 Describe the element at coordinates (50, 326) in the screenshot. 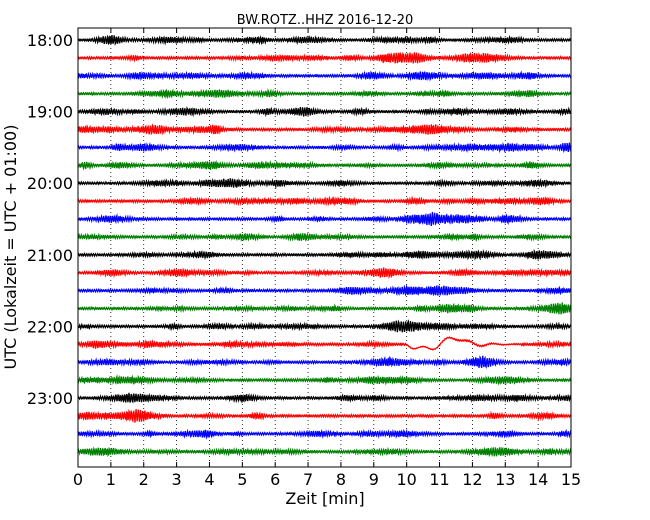

I see `y-tick-label: 22:00` at that location.